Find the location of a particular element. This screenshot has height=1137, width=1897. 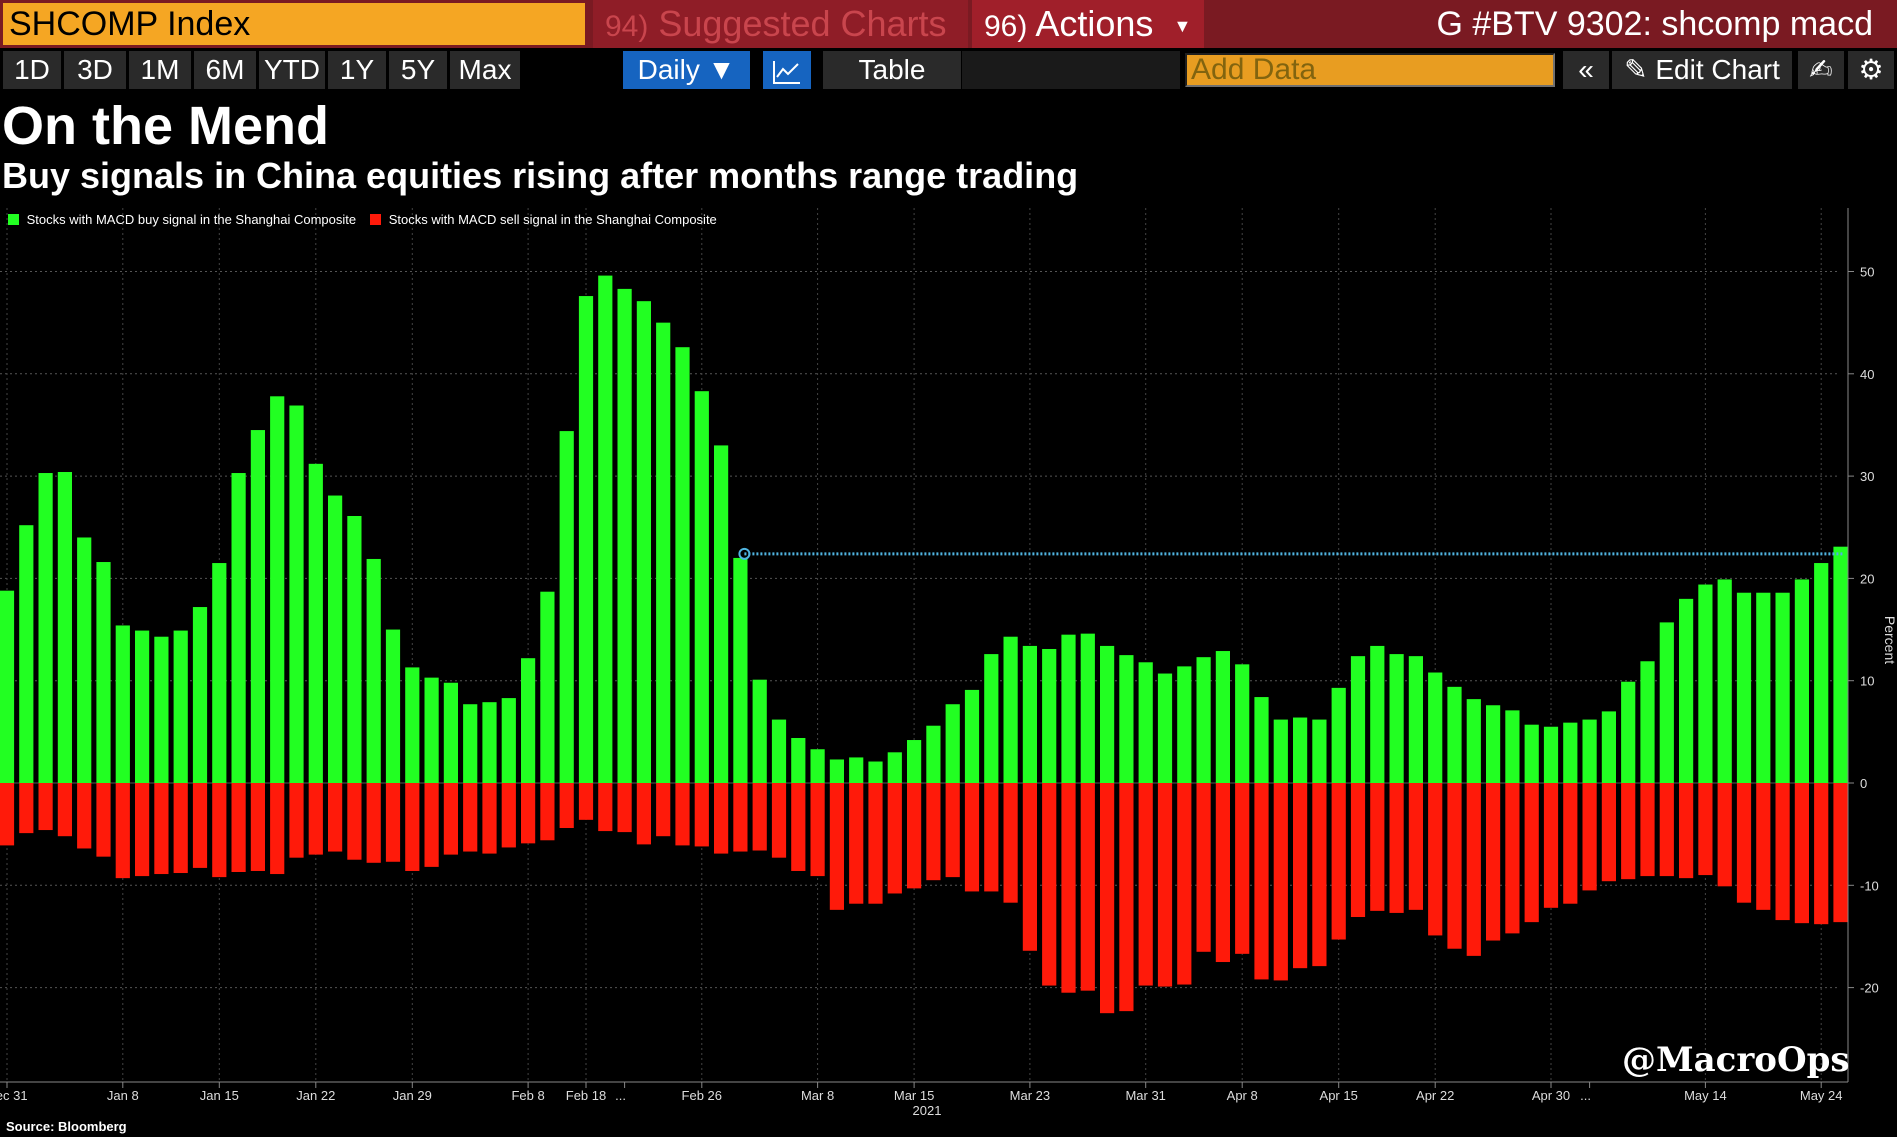

edit-chart-label: Edit Chart is located at coordinates (1717, 69).